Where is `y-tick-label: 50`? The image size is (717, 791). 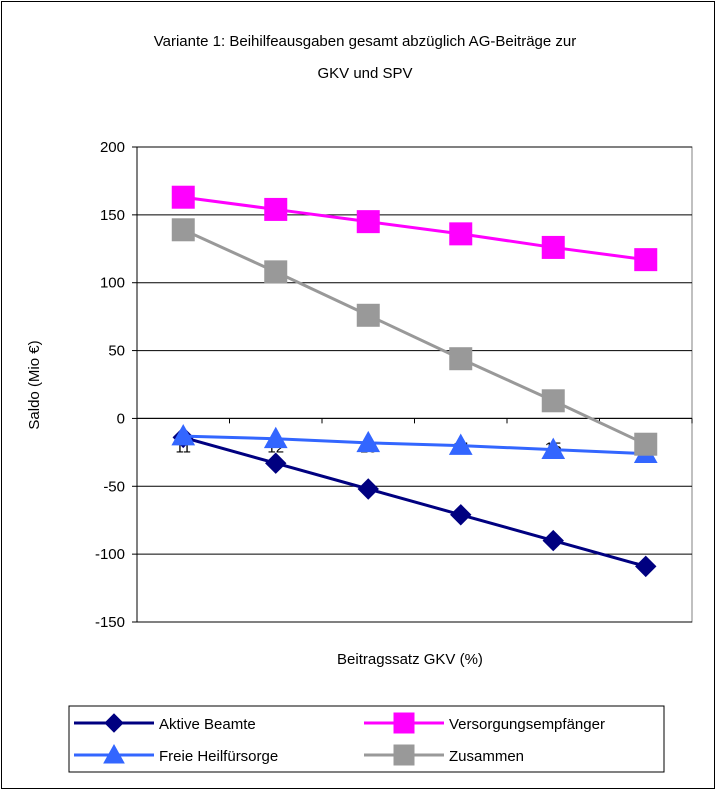
y-tick-label: 50 is located at coordinates (116, 351).